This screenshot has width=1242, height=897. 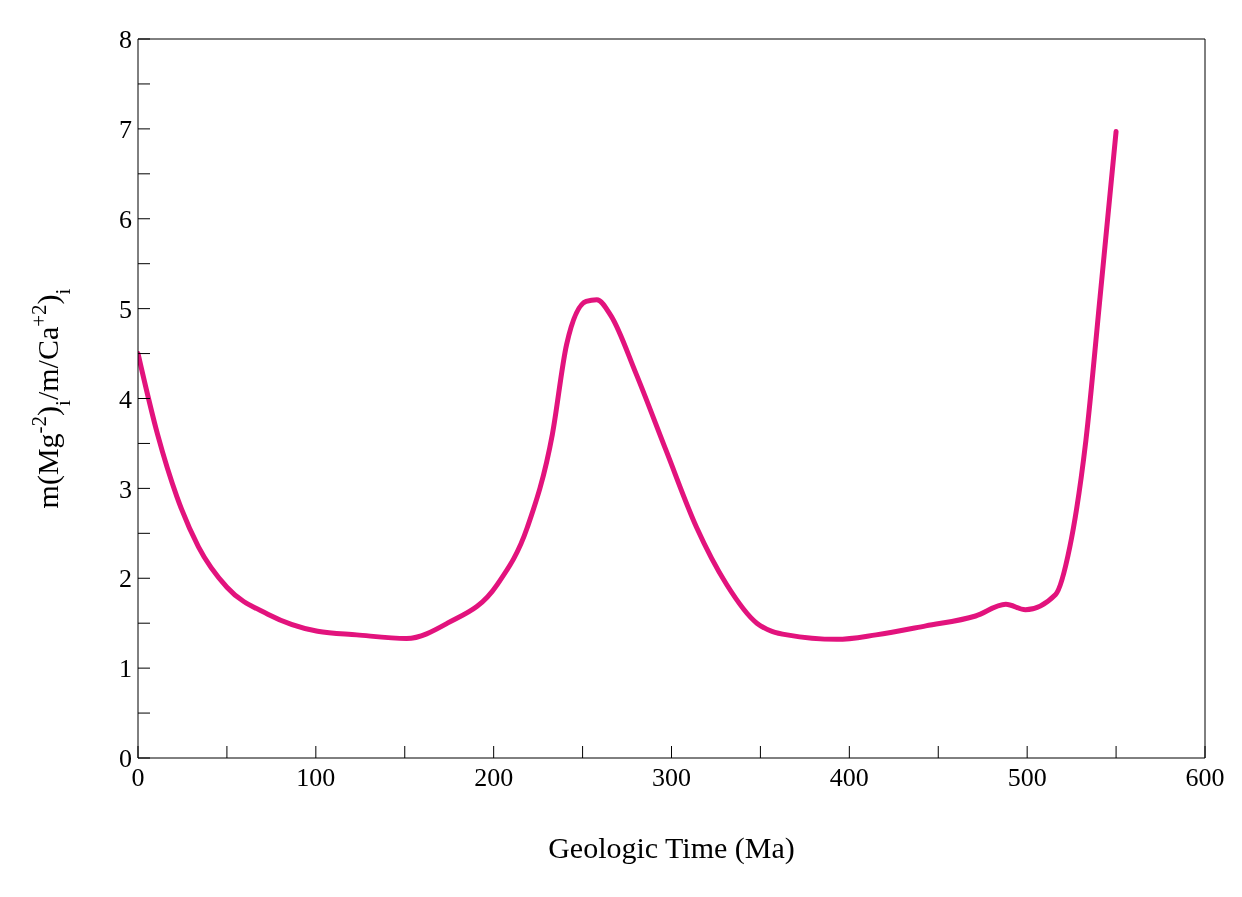 What do you see at coordinates (671, 848) in the screenshot?
I see `x-axis-title: Geologic Time (Ma)` at bounding box center [671, 848].